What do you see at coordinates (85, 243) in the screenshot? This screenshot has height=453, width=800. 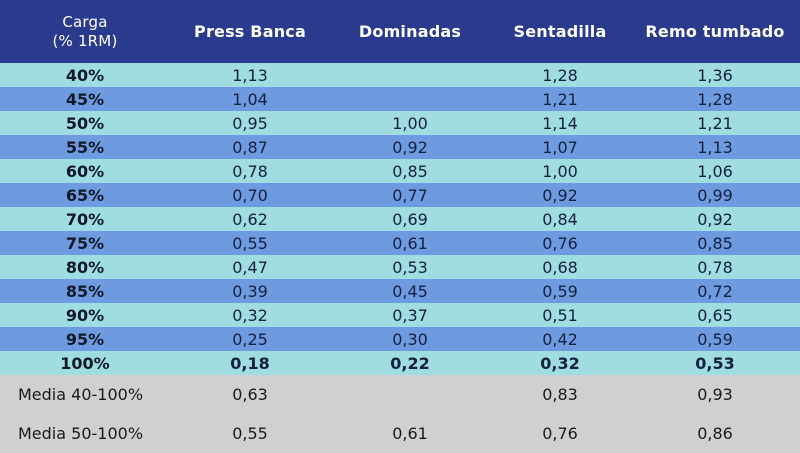 I see `load-percent-cell: 75%` at bounding box center [85, 243].